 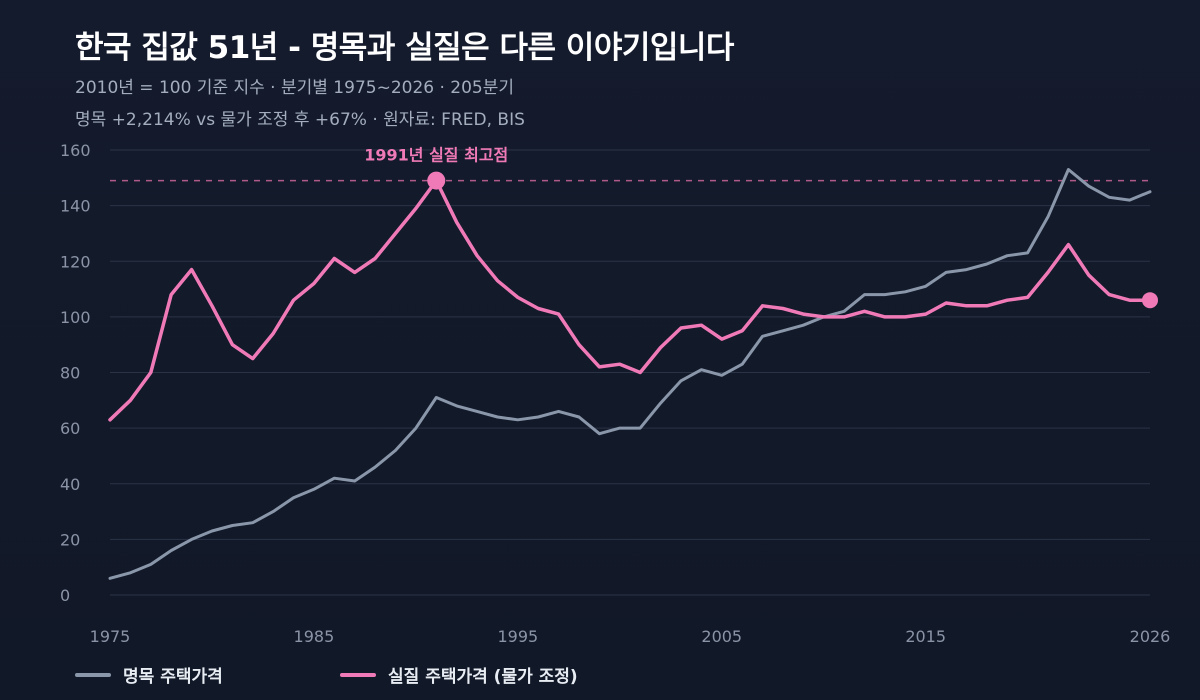 I want to click on y-tick-label: 80, so click(x=70, y=373).